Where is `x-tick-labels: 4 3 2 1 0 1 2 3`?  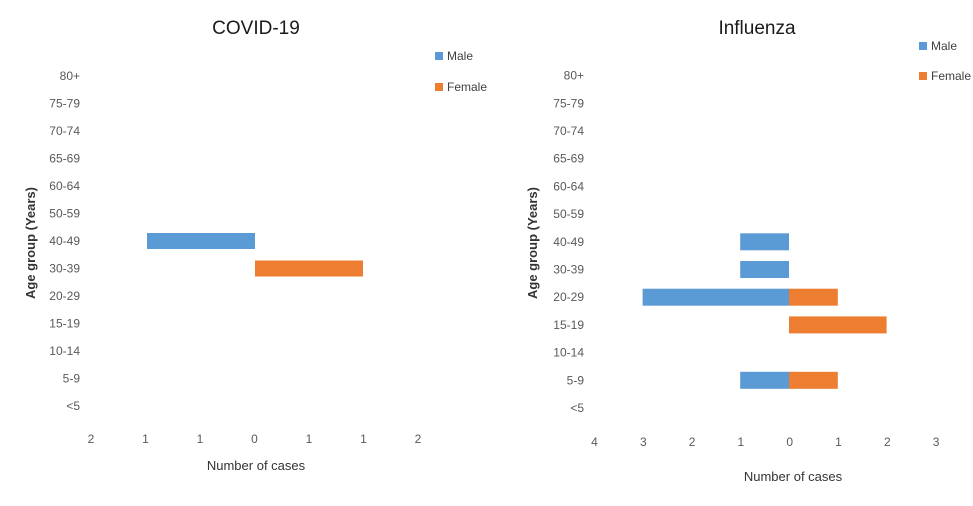 x-tick-labels: 4 3 2 1 0 1 2 3 is located at coordinates (765, 442).